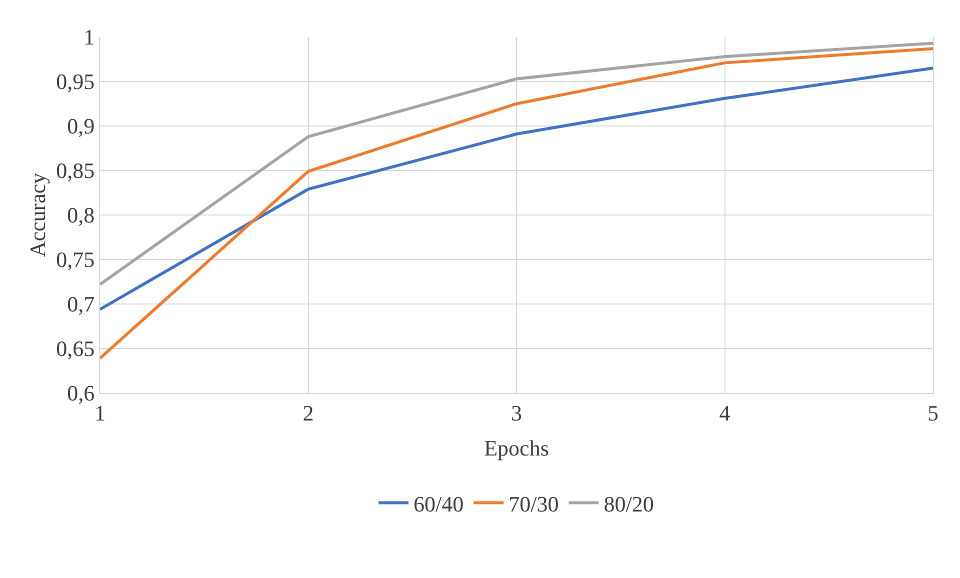 This screenshot has height=578, width=960. I want to click on x-tick-label: 5, so click(933, 413).